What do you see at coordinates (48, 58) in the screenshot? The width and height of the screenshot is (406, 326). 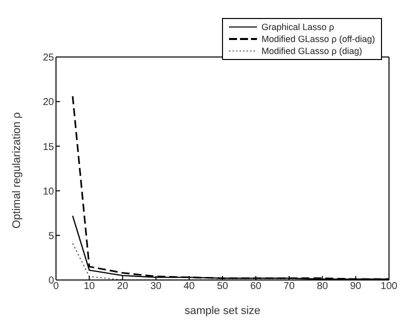 I see `y-tick-label: 25` at bounding box center [48, 58].